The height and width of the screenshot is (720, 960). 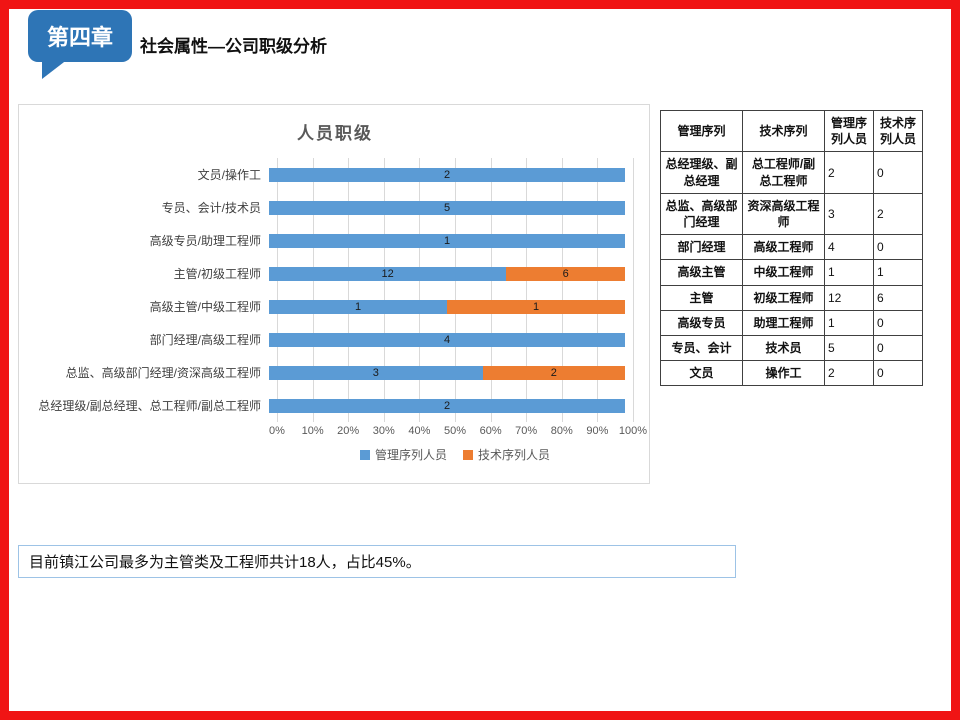 I want to click on bar-row: 总监、高级部门经理/资深高级工程师 3 2, so click(x=333, y=372).